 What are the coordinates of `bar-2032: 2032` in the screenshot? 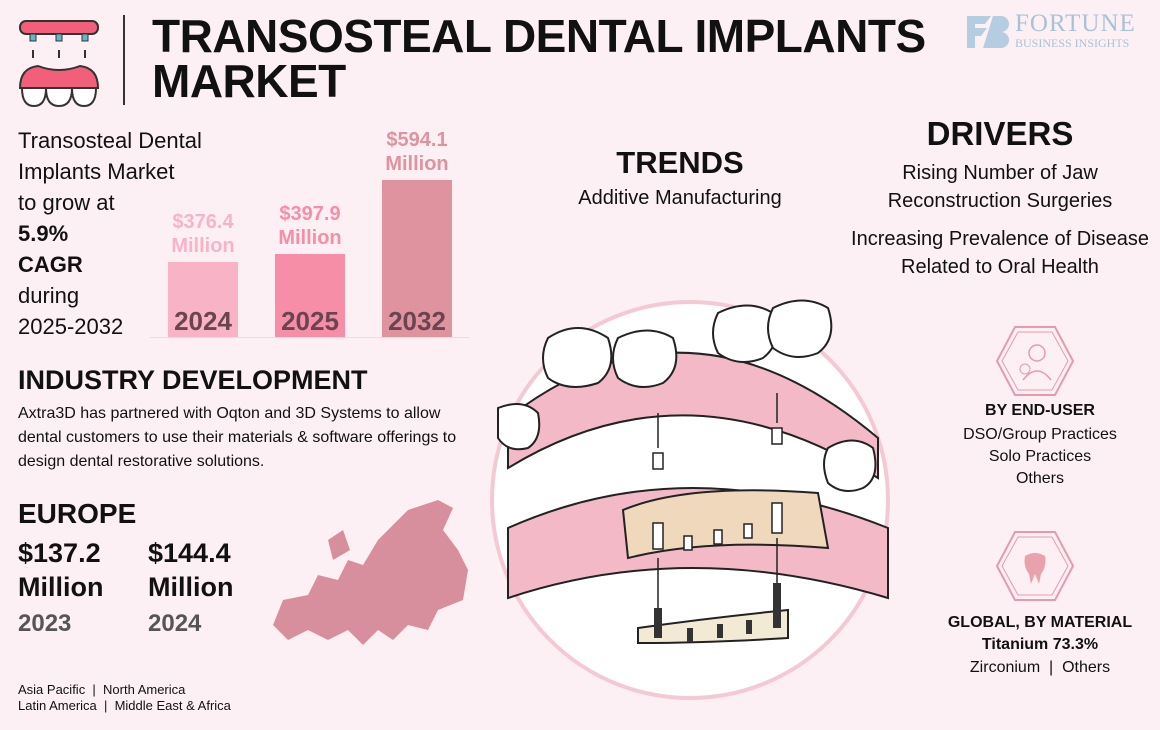 It's located at (417, 258).